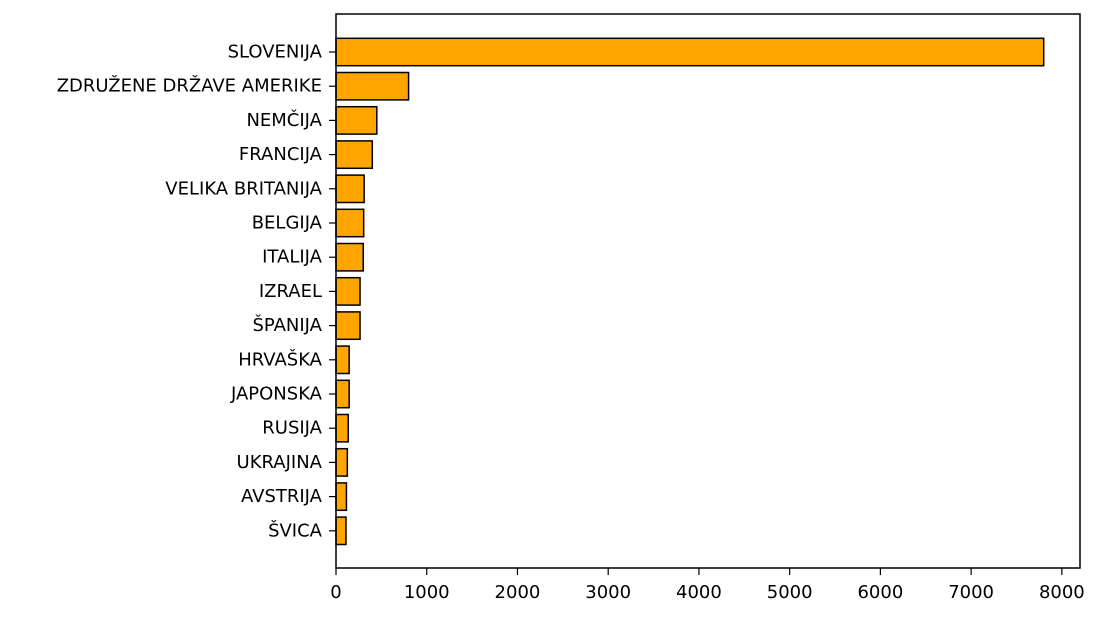  Describe the element at coordinates (280, 359) in the screenshot. I see `y-tick-label-hrvaska: HRVAŠKA` at that location.